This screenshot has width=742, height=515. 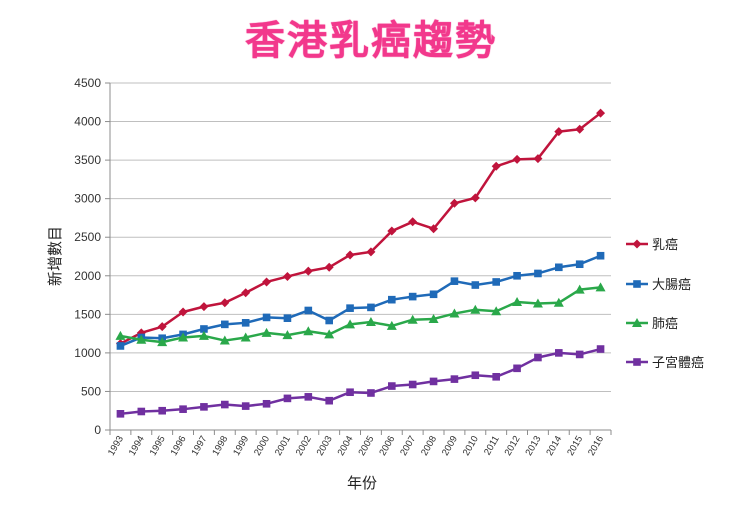 What do you see at coordinates (87, 353) in the screenshot?
I see `y-tick-label: 1000` at bounding box center [87, 353].